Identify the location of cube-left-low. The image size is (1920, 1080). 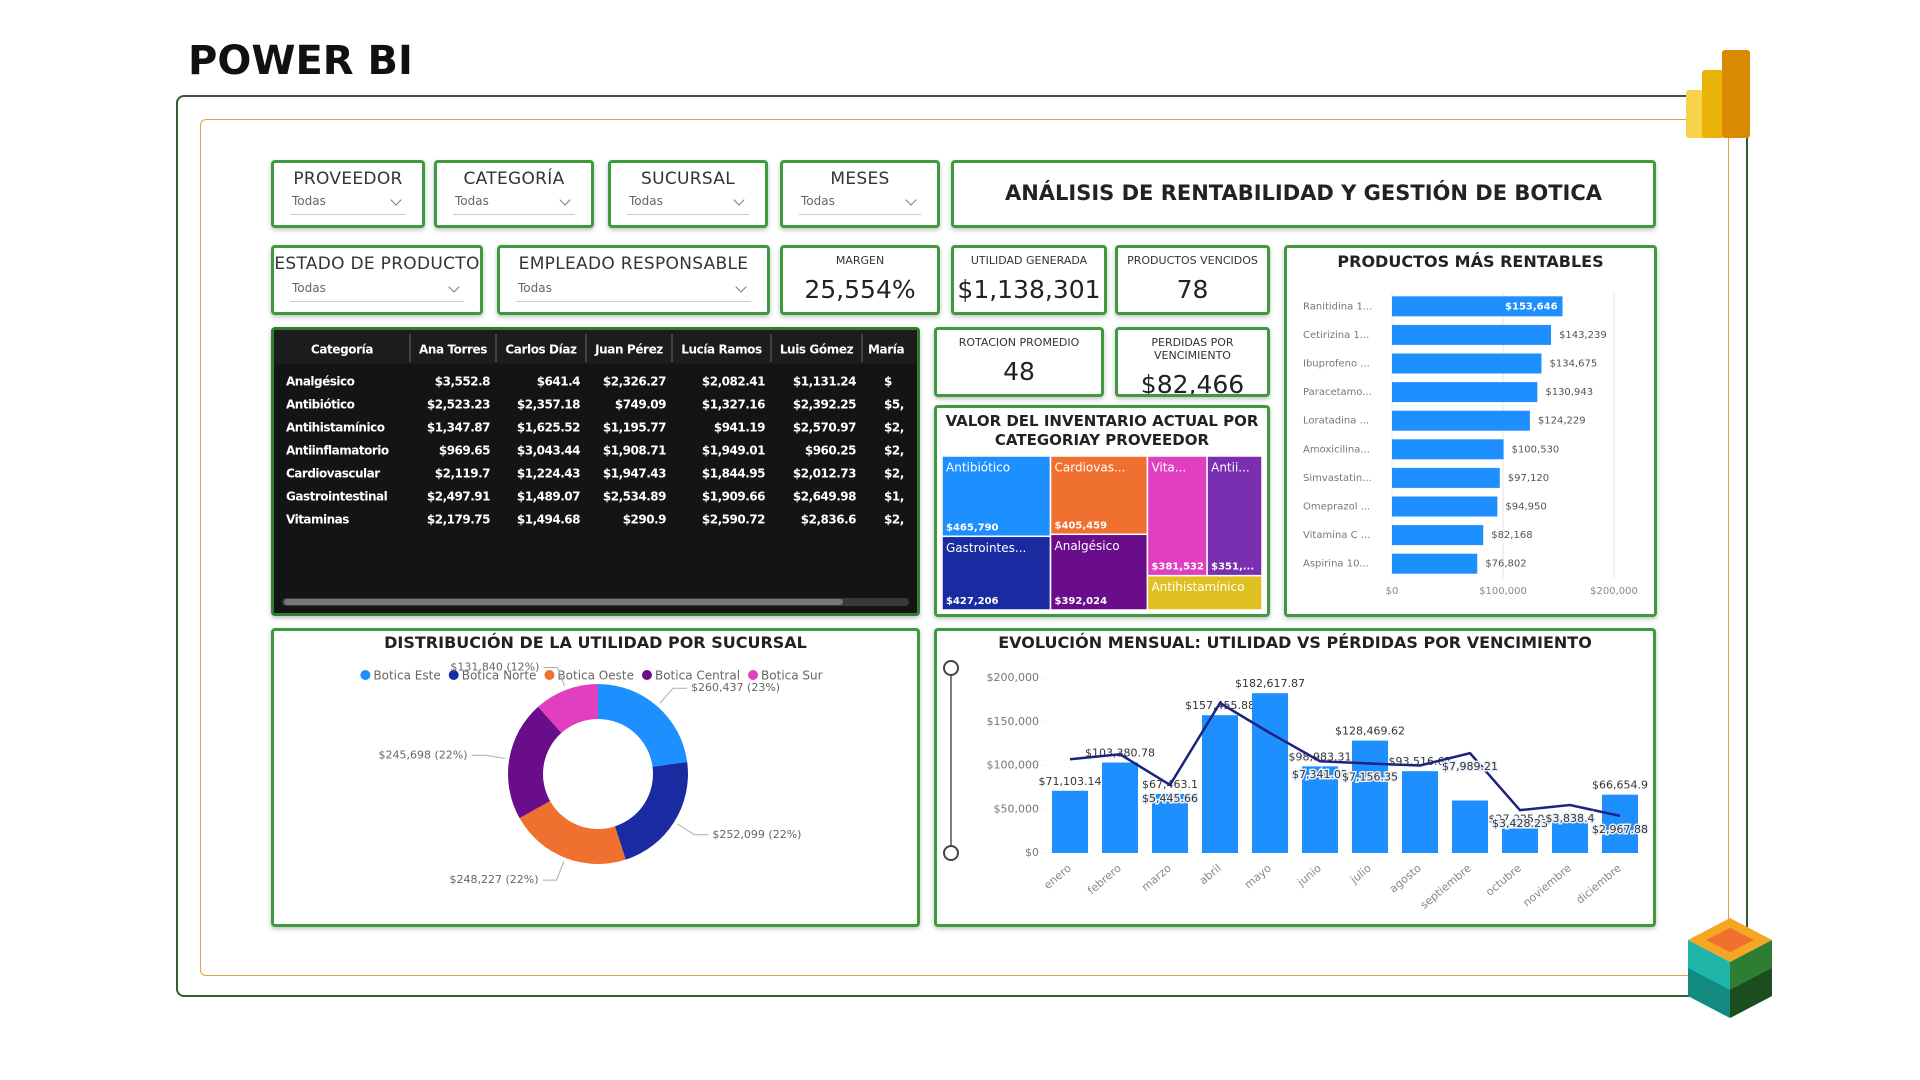
(1709, 993).